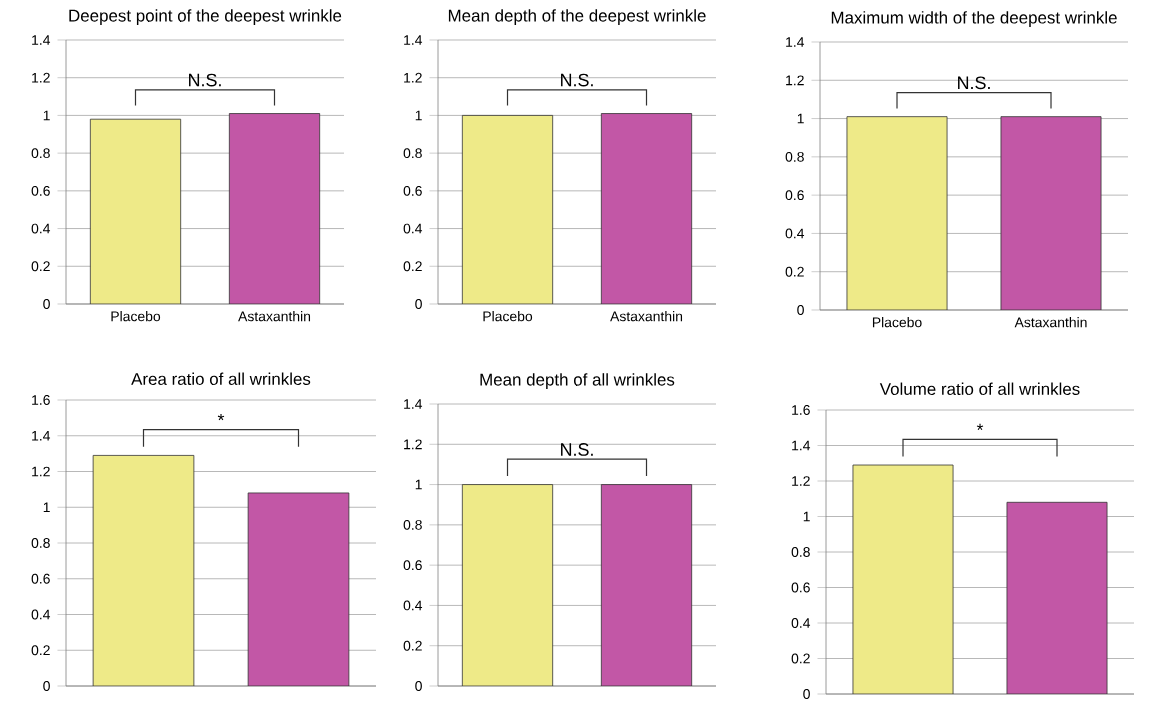  I want to click on chart-title: Mean depth of all wrinkles, so click(577, 381).